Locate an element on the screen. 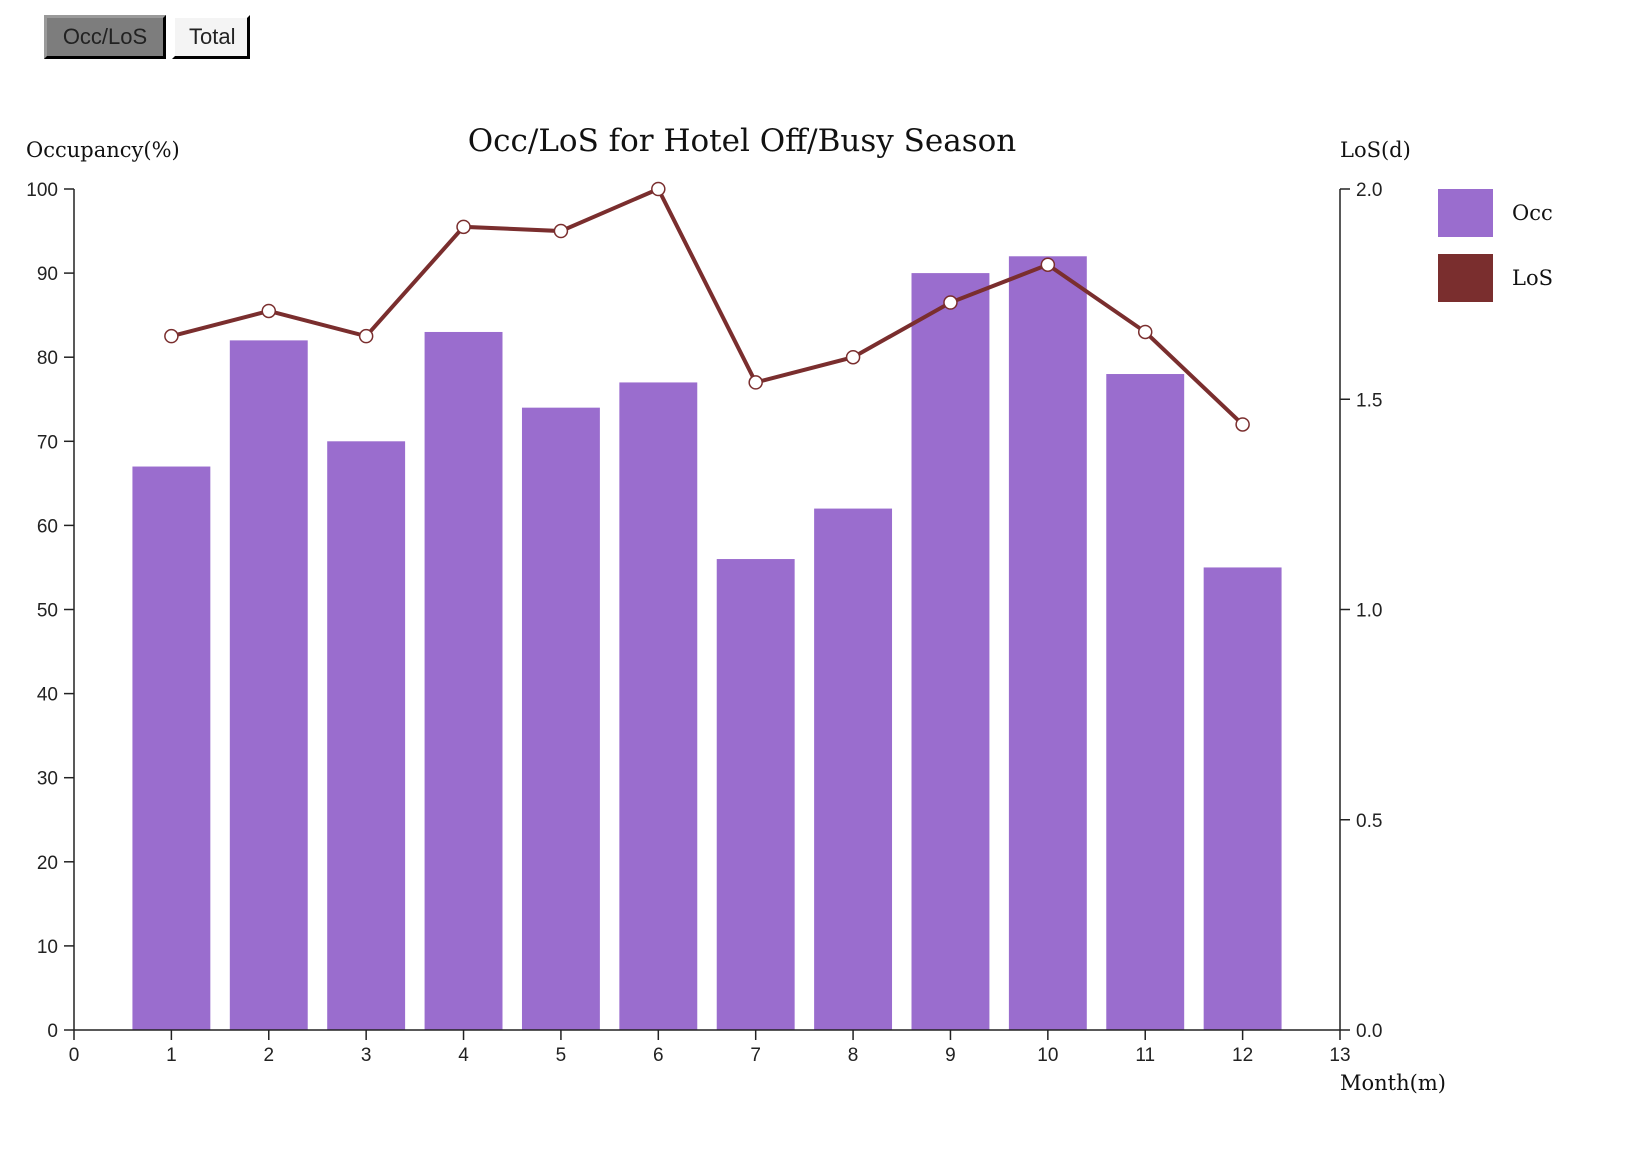 Image resolution: width=1640 pixels, height=1156 pixels. los-line-series is located at coordinates (707, 306).